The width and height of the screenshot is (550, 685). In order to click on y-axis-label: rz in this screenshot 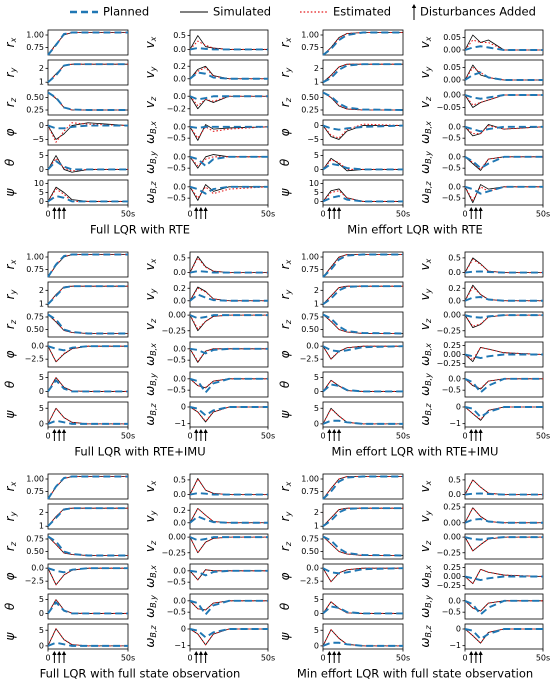, I will do `click(10, 546)`.